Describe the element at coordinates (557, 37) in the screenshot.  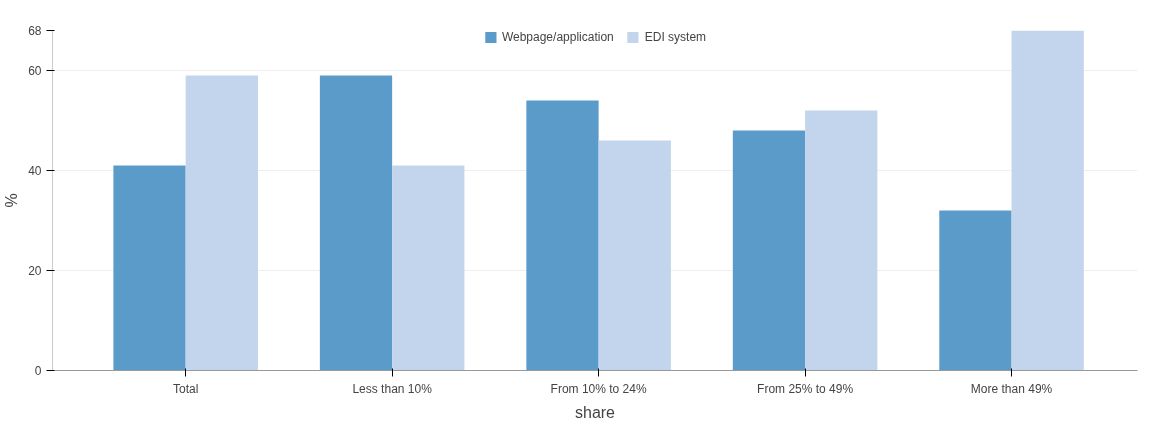
I see `legend-label: Webpage/application` at that location.